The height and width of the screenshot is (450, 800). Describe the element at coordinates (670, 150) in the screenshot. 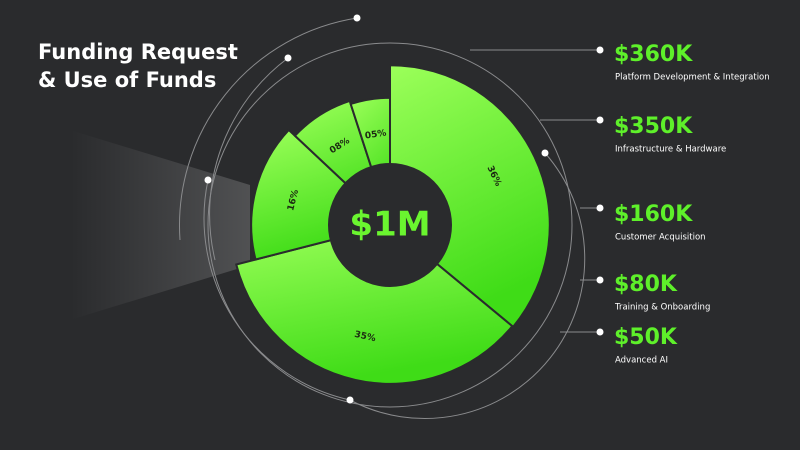

I see `legend-label: Infrastructure & Hardware` at that location.